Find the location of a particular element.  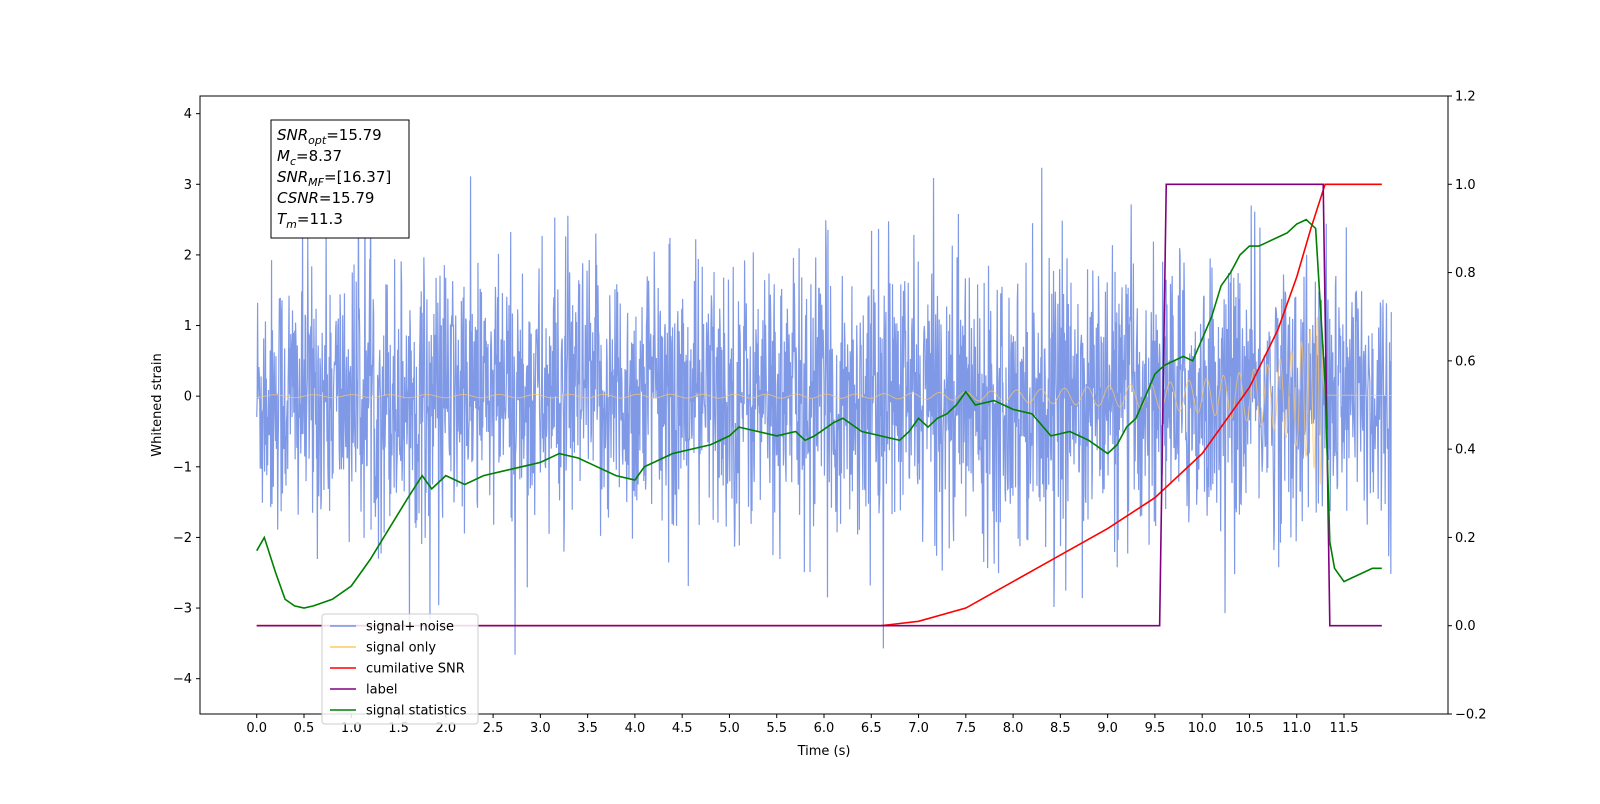

legend-entry: signal only is located at coordinates (401, 648).